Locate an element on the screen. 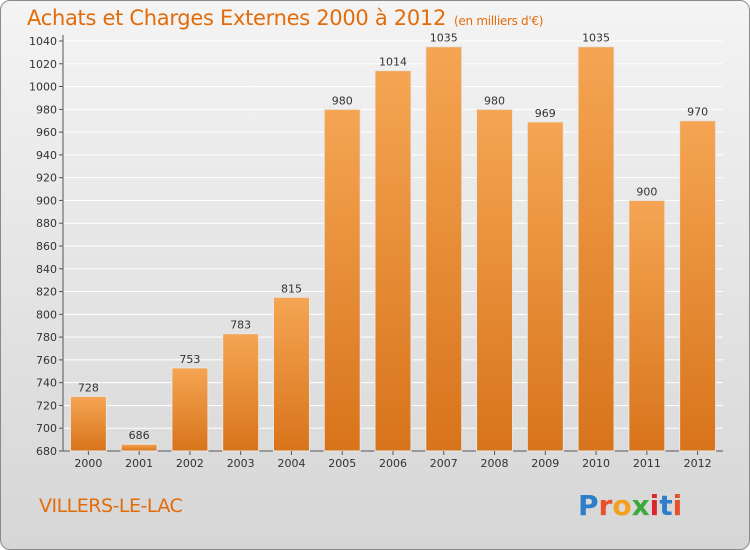 This screenshot has width=750, height=550. y-tick-label: 720 is located at coordinates (46, 405).